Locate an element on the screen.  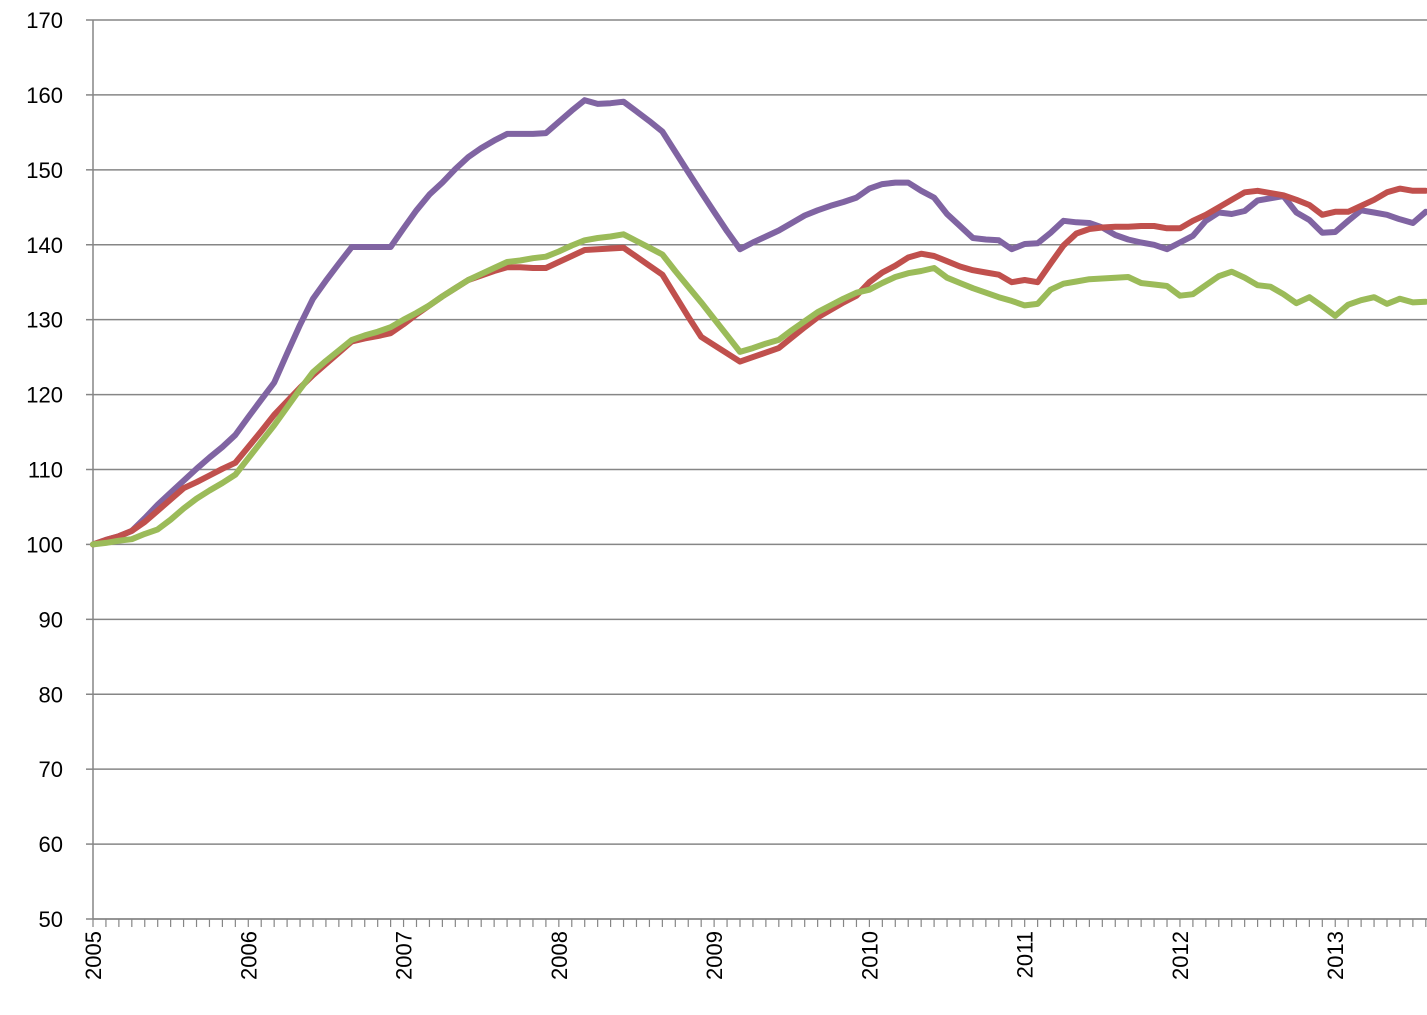
y-tick-label: 150 is located at coordinates (44, 170).